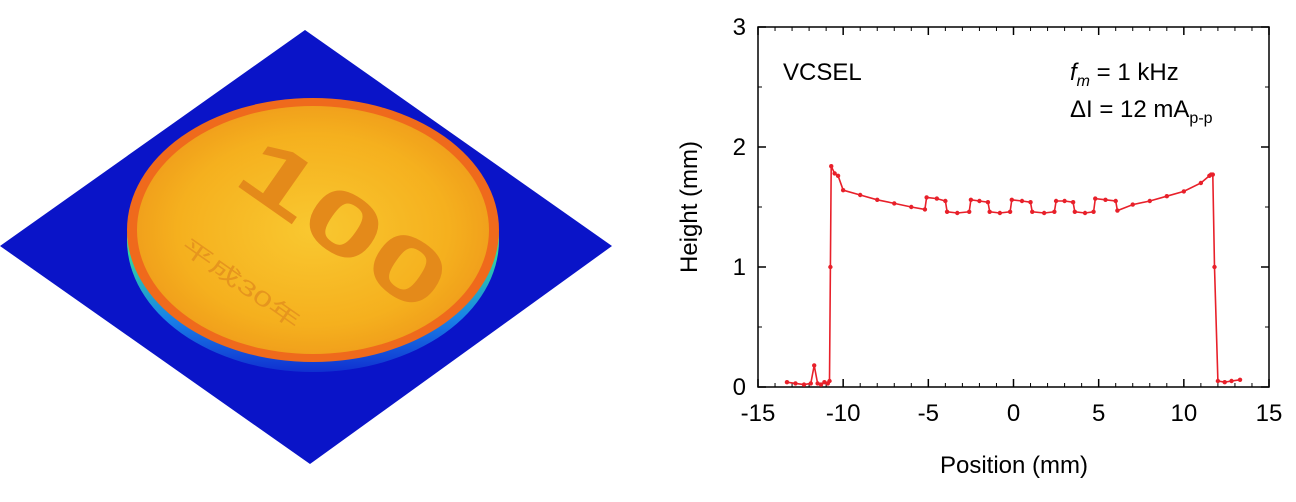  What do you see at coordinates (739, 147) in the screenshot?
I see `y-tick-label: 2` at bounding box center [739, 147].